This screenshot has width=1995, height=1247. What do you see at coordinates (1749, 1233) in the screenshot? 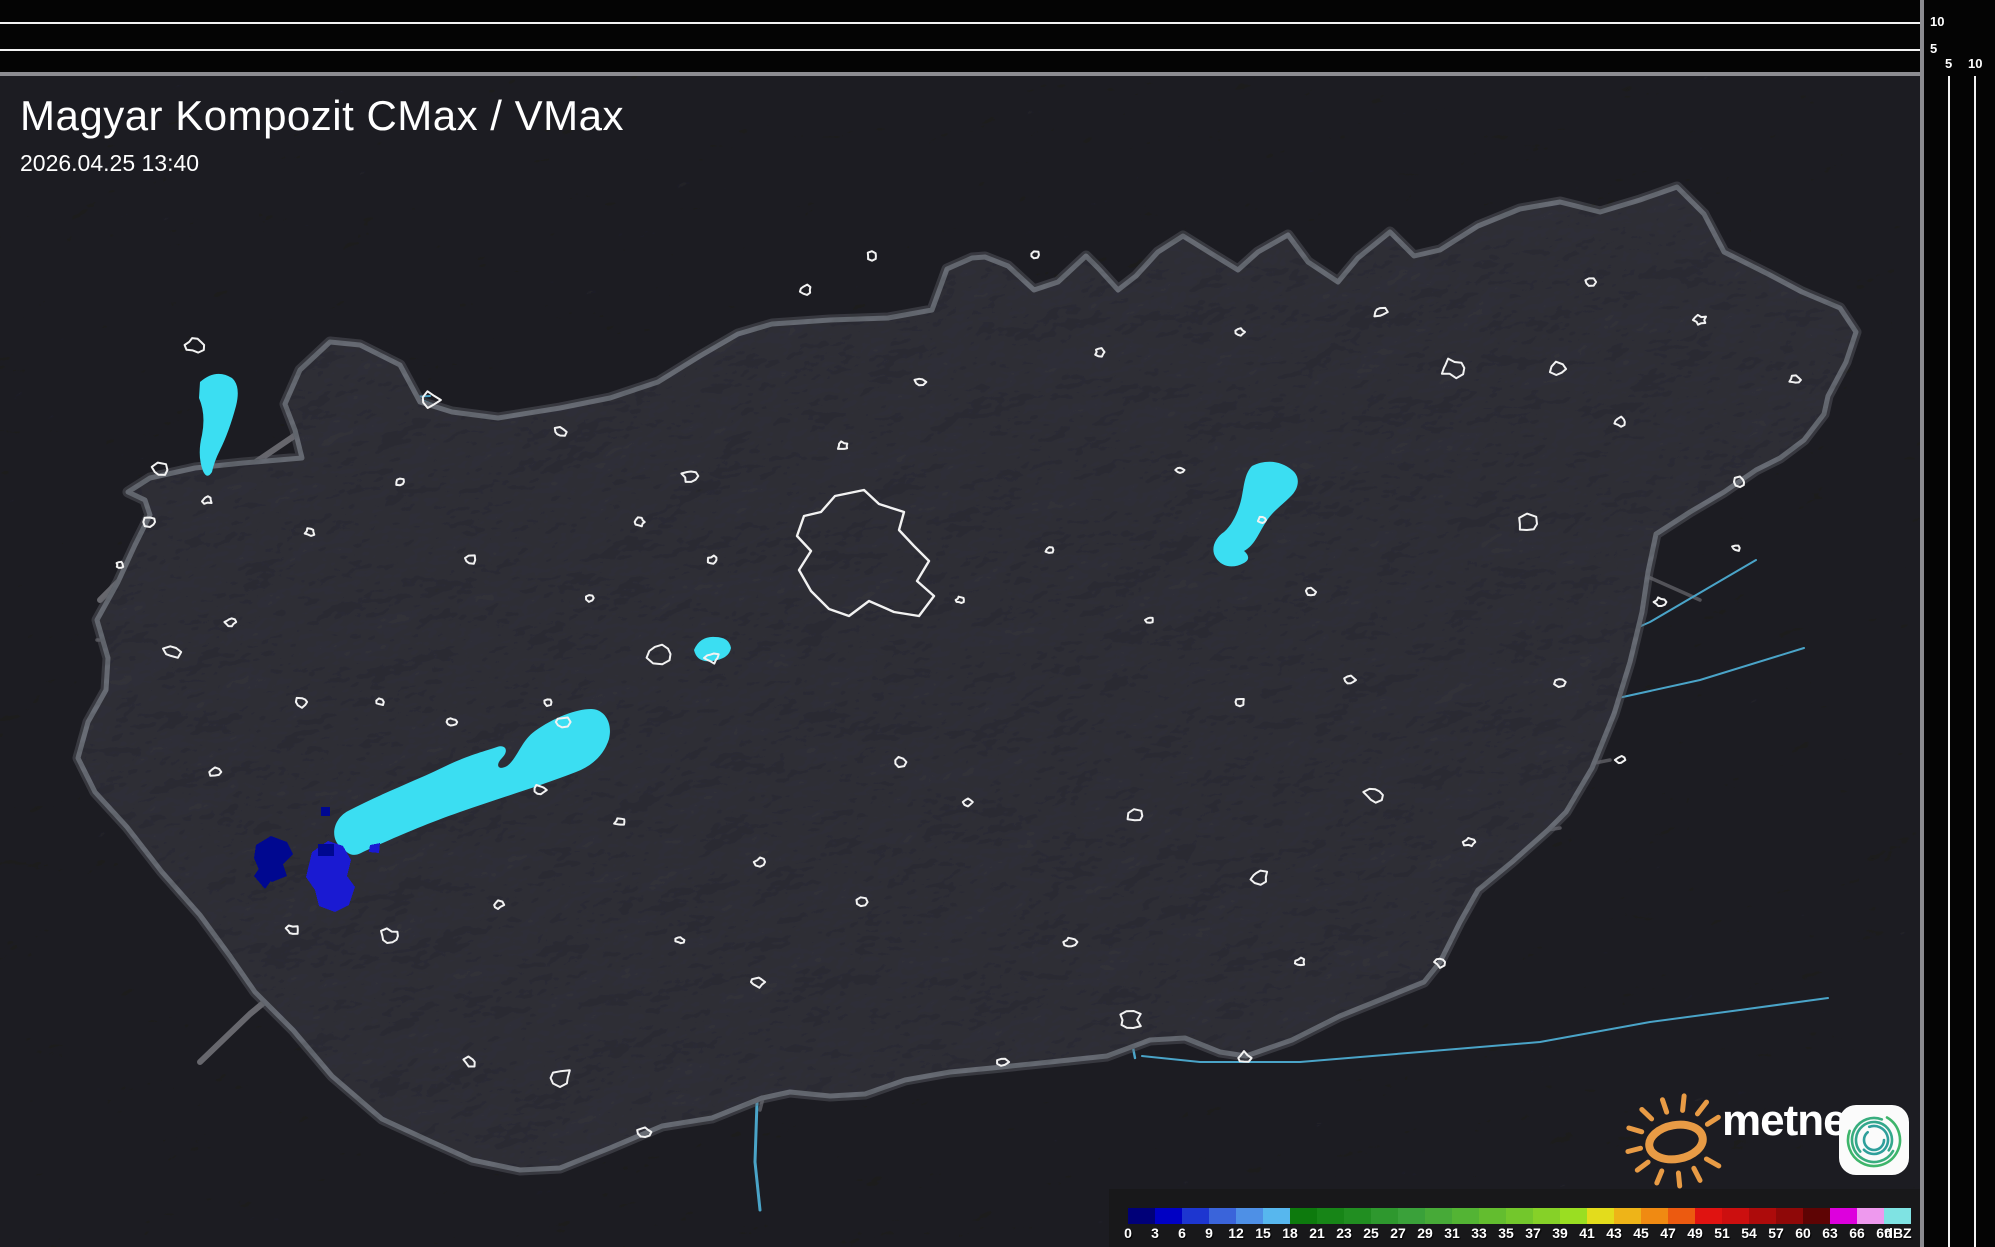
I see `colorbar-tick-label: 54` at bounding box center [1749, 1233].